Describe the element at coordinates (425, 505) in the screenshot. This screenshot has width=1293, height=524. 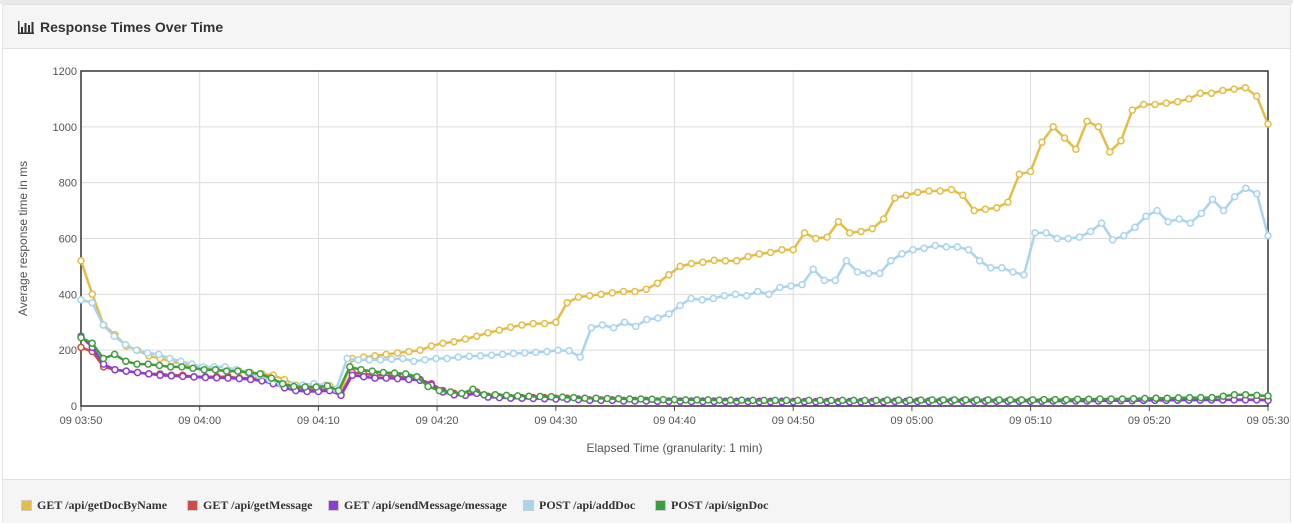
I see `legend-label: GET /api/sendMessage/message` at that location.